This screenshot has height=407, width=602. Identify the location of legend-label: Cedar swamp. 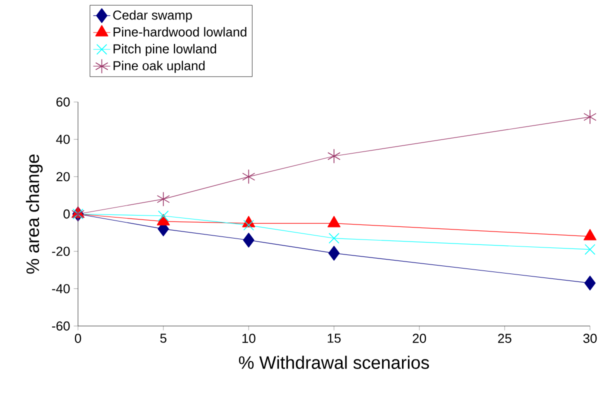
(152, 16).